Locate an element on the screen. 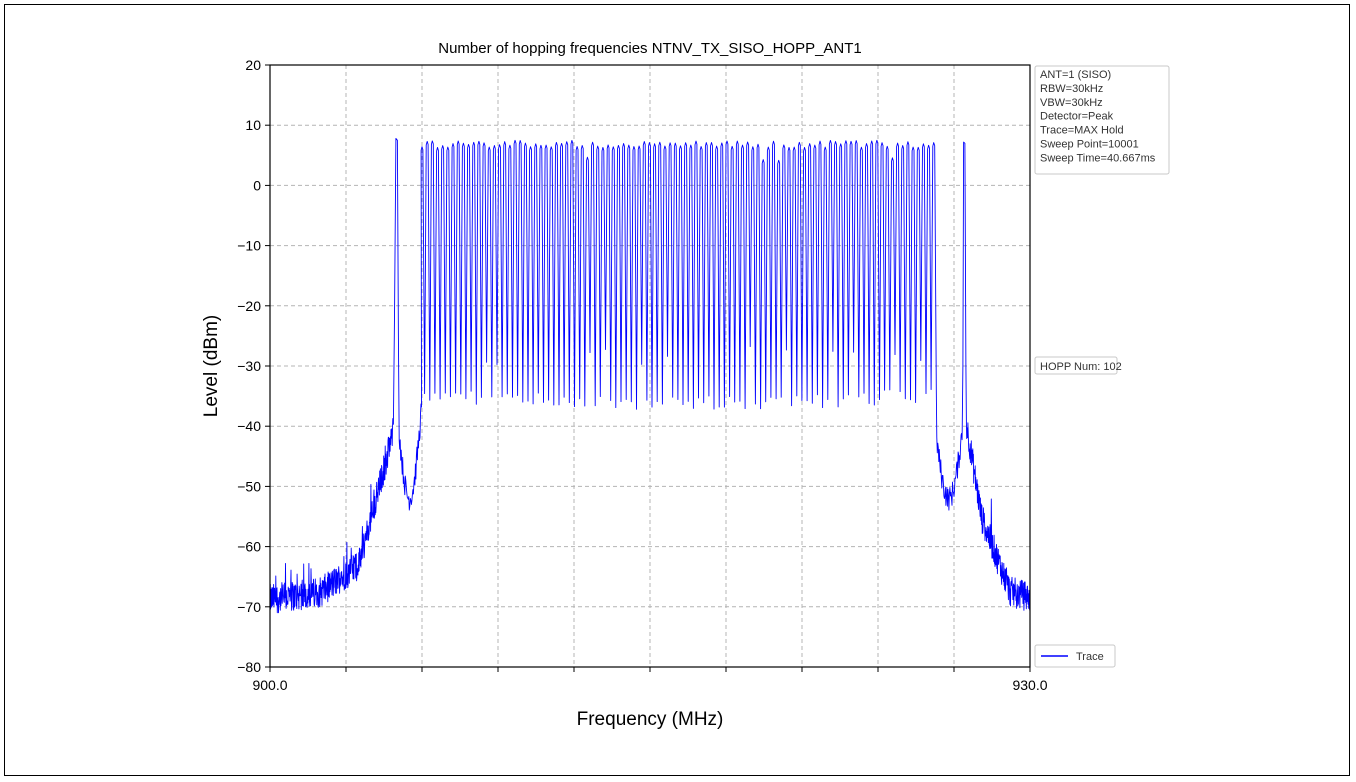 This screenshot has height=782, width=1356. settings-annotation-line: Detector=Peak is located at coordinates (1077, 117).